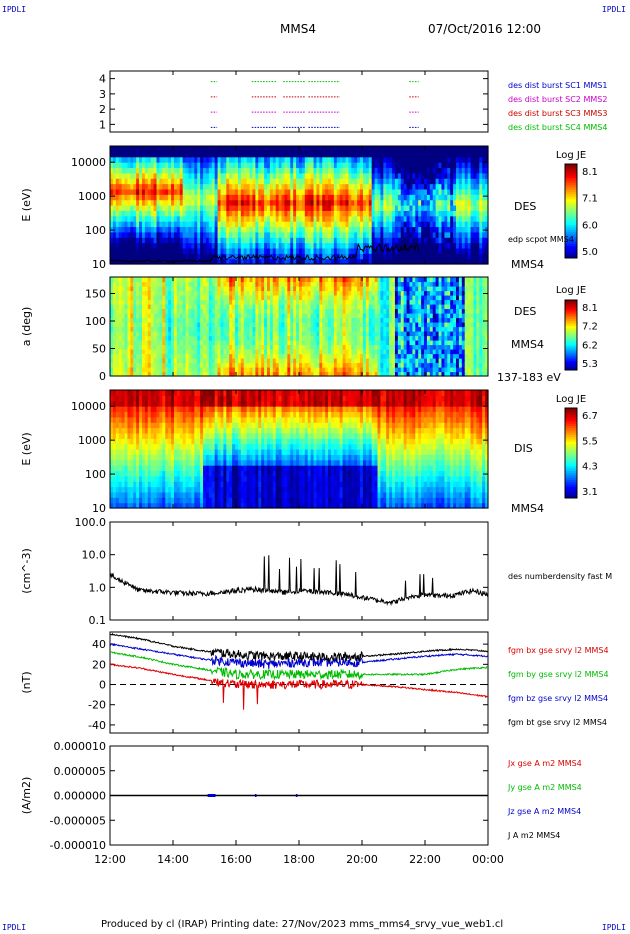 This screenshot has width=630, height=934. Describe the element at coordinates (590, 252) in the screenshot. I see `des-energy-colorbar-tick: 5.0` at that location.